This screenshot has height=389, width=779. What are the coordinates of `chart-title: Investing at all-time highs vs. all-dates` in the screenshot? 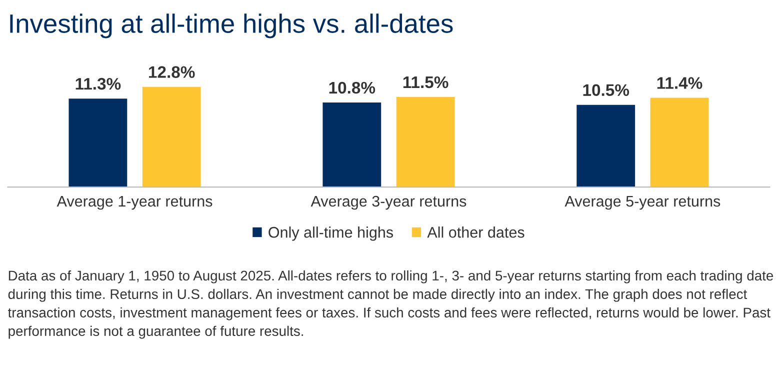 It's located at (231, 26).